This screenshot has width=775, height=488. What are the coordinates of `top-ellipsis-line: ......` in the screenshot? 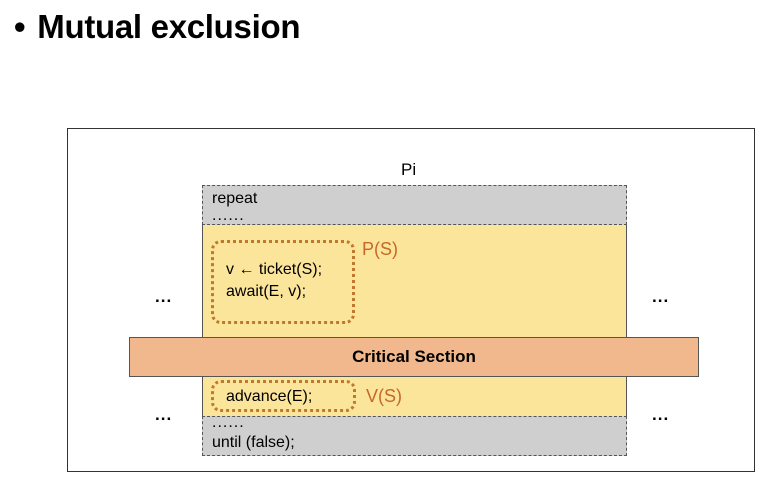 It's located at (228, 215).